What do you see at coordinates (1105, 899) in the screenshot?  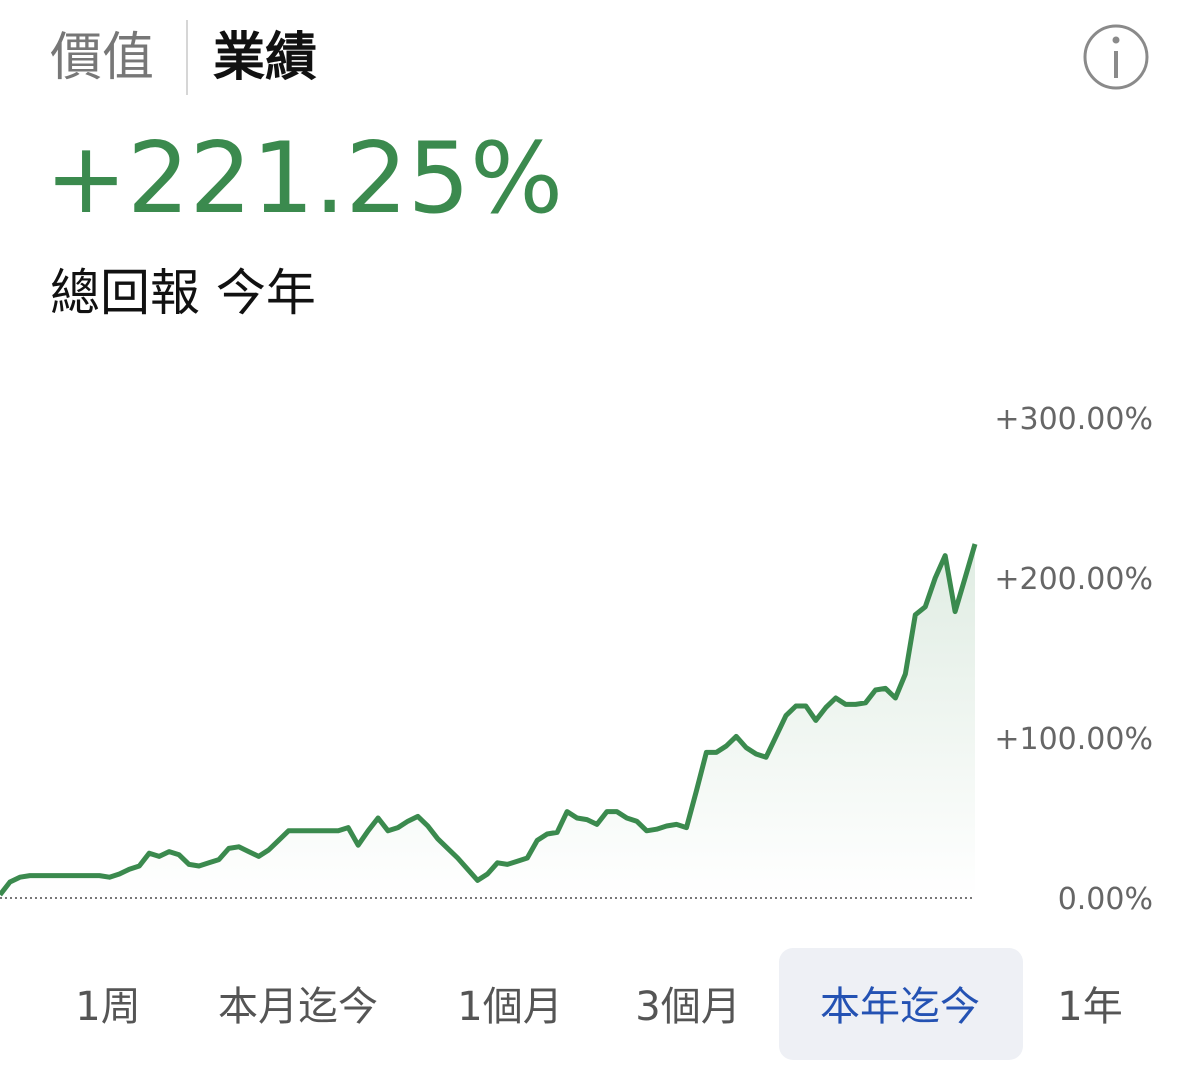 I see `y-tick-label: 0.00%` at bounding box center [1105, 899].